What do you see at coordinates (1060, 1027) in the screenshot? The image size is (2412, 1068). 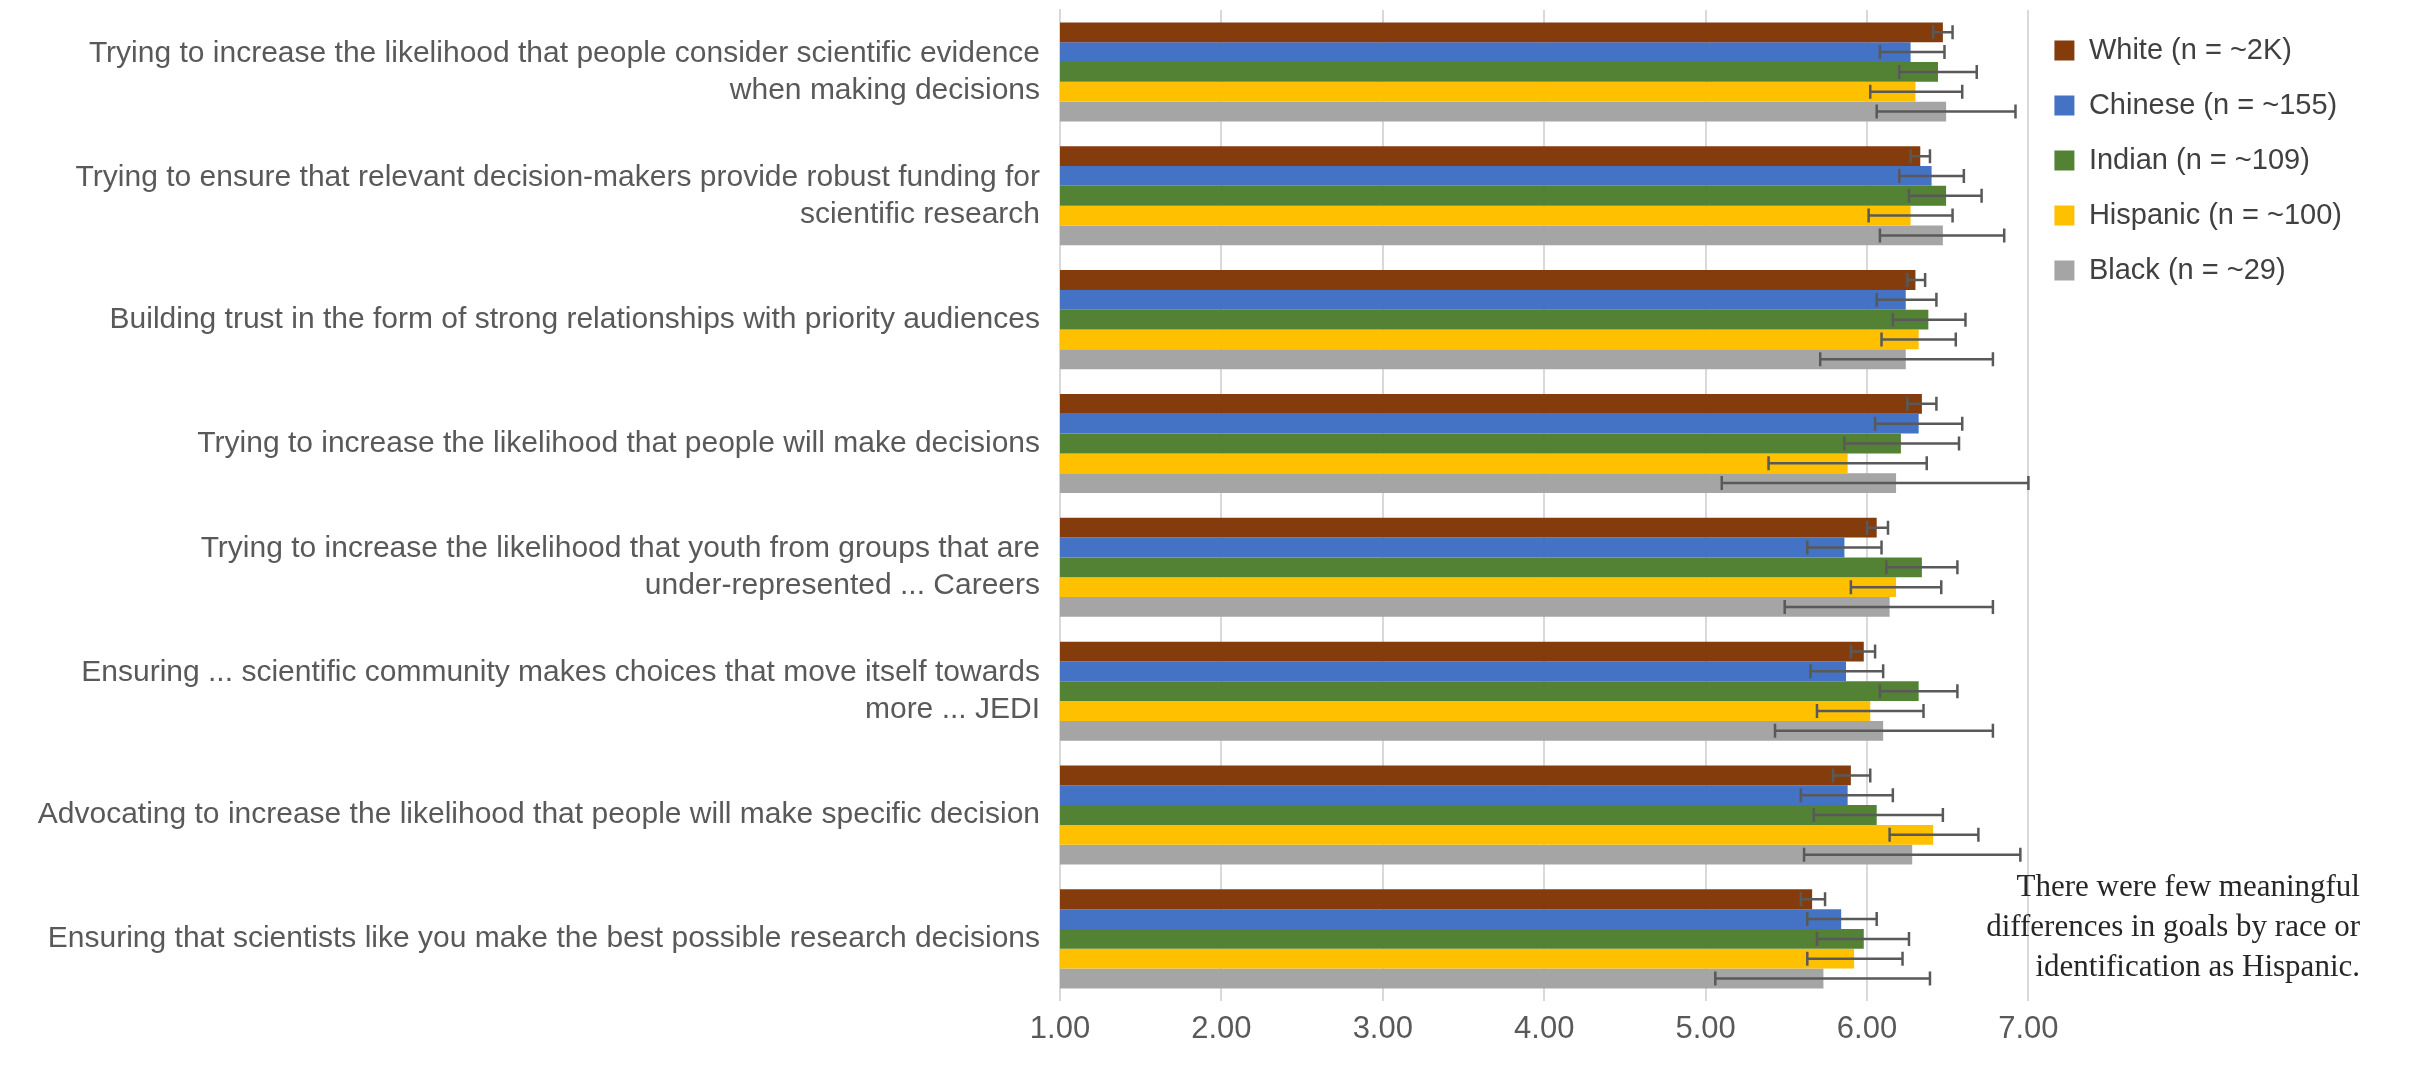 I see `x-tick-label: 1.00` at bounding box center [1060, 1027].